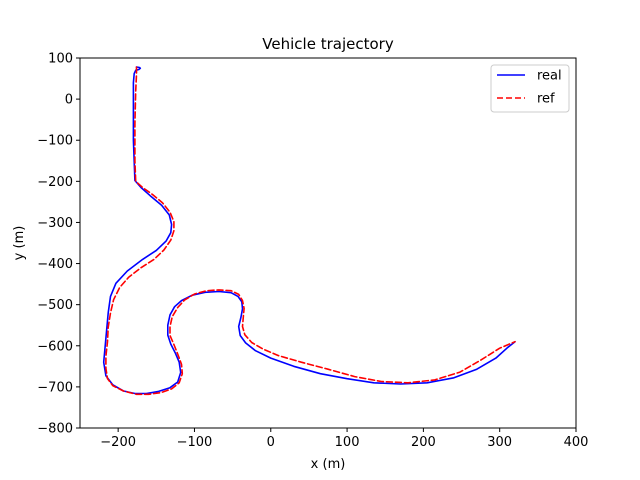  I want to click on x-tick-label: 300, so click(499, 442).